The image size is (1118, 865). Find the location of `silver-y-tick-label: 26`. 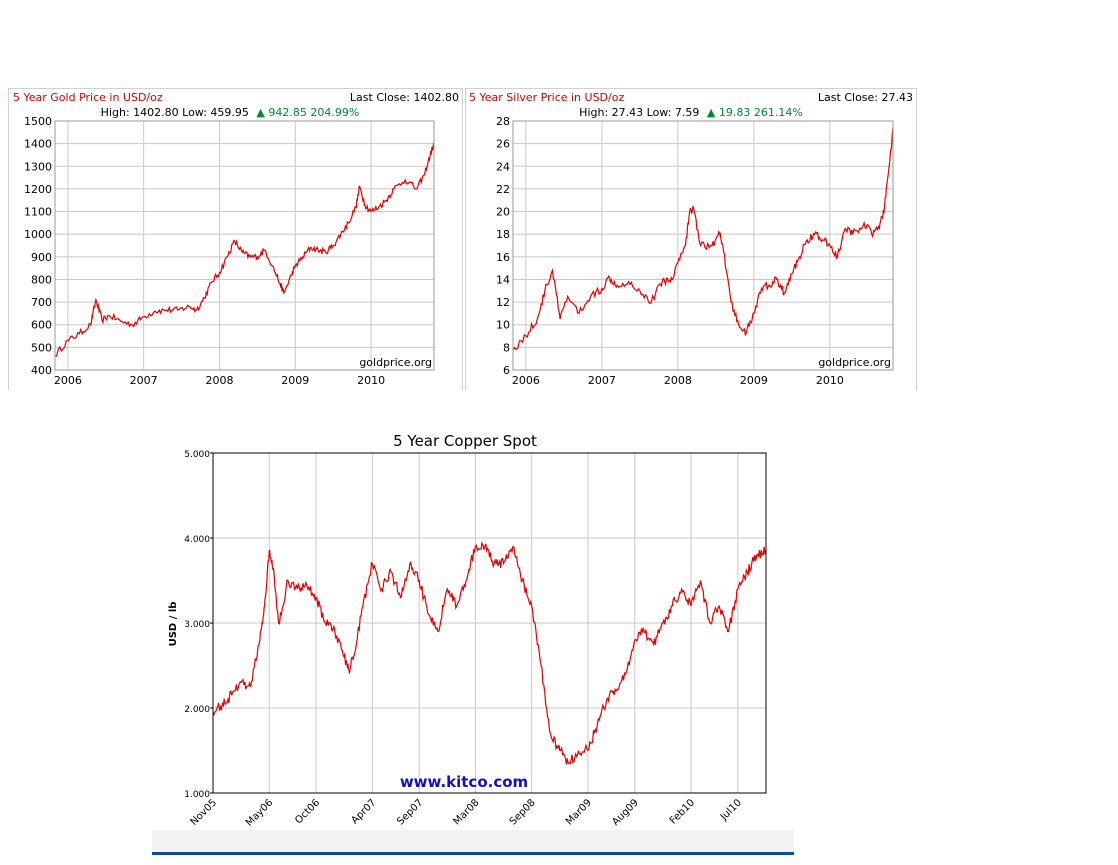

silver-y-tick-label: 26 is located at coordinates (503, 144).